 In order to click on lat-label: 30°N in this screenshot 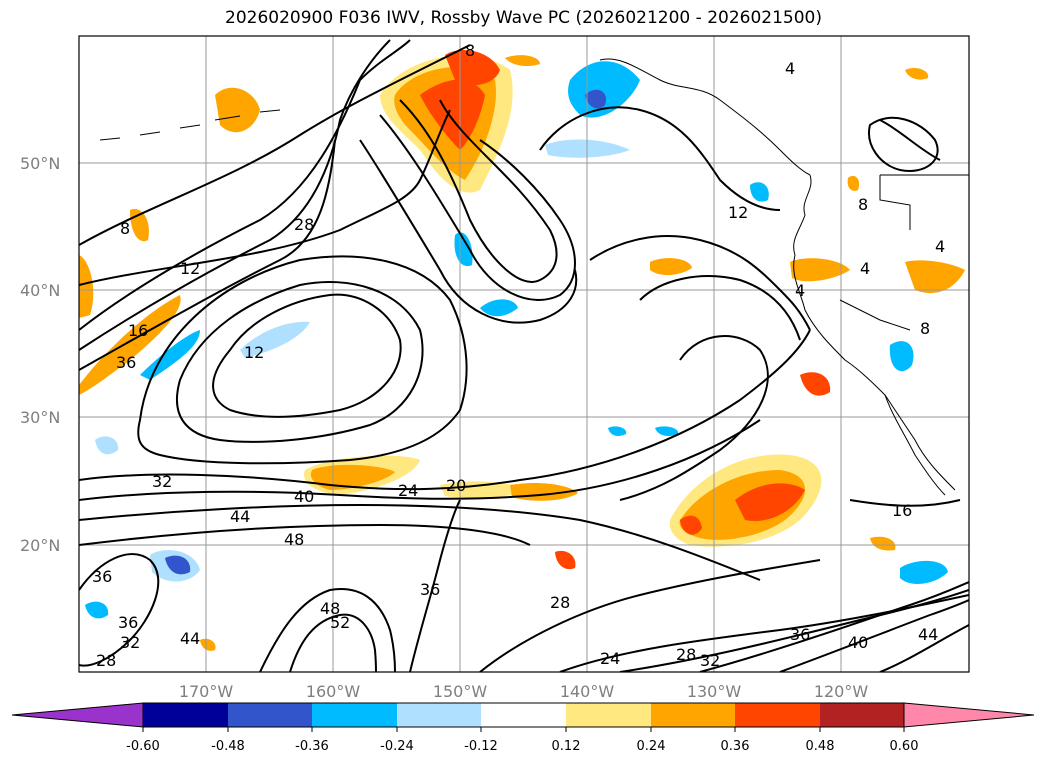, I will do `click(40, 417)`.